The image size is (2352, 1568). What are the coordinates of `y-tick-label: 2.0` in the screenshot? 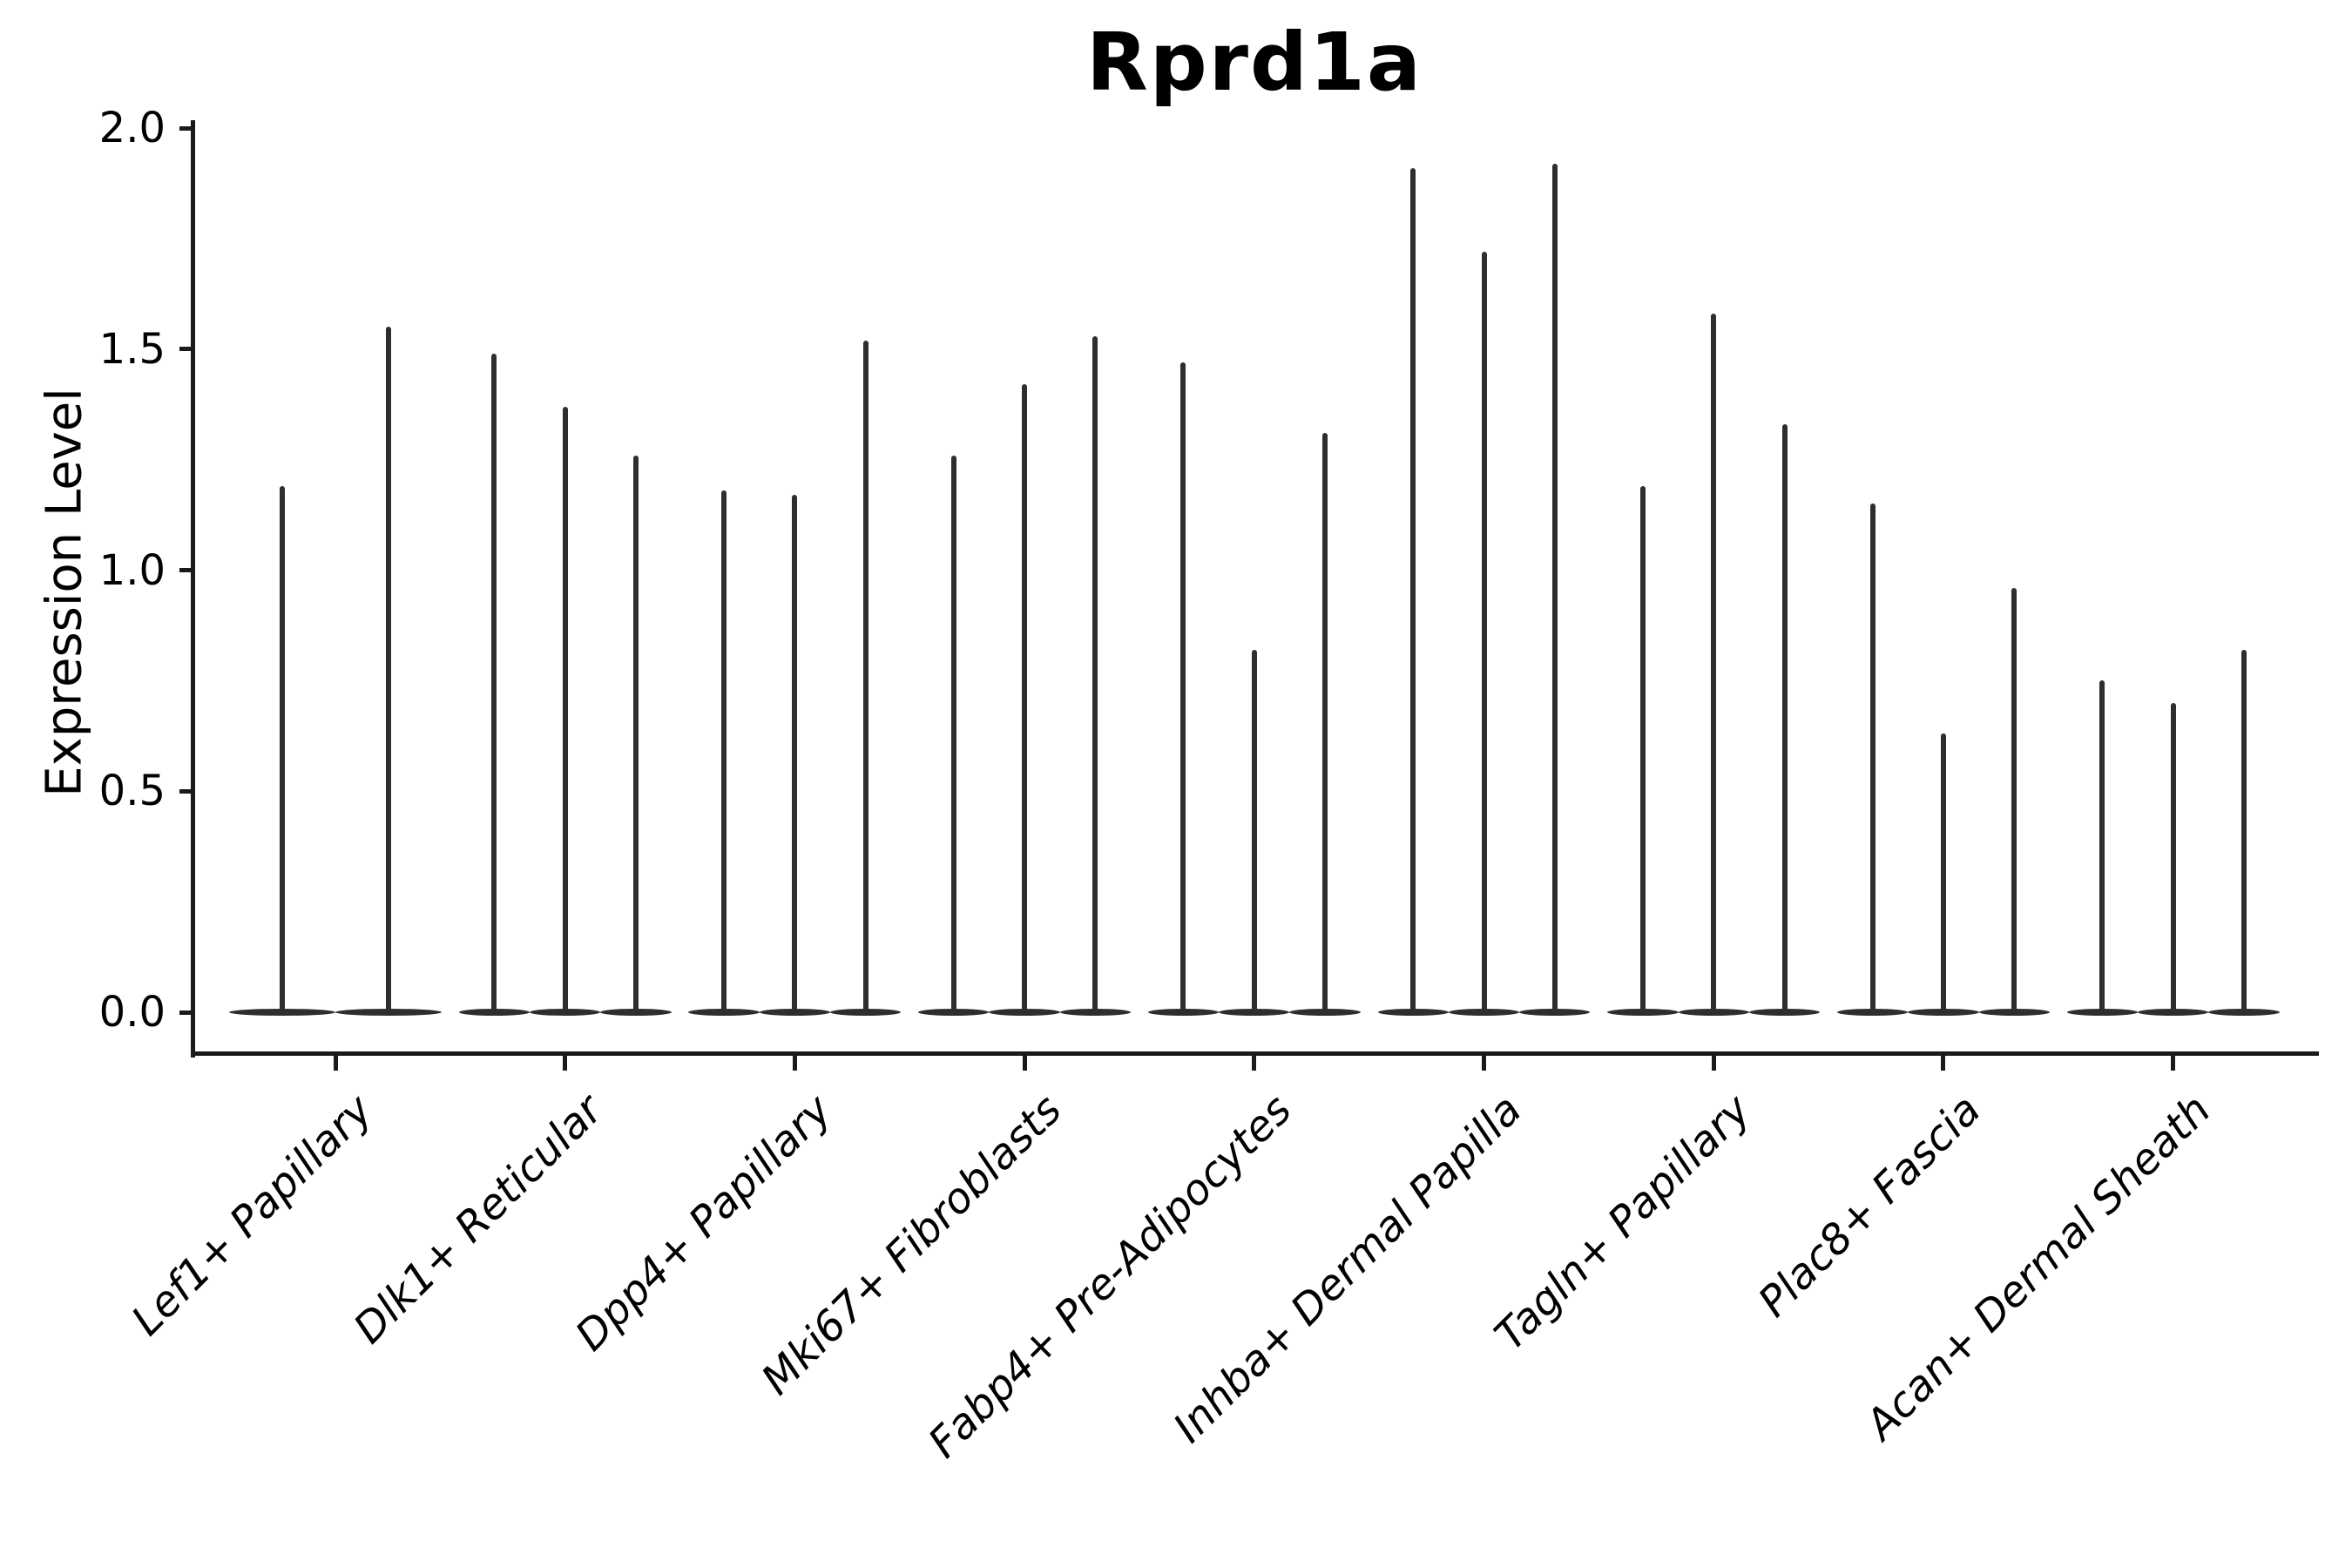 It's located at (132, 128).